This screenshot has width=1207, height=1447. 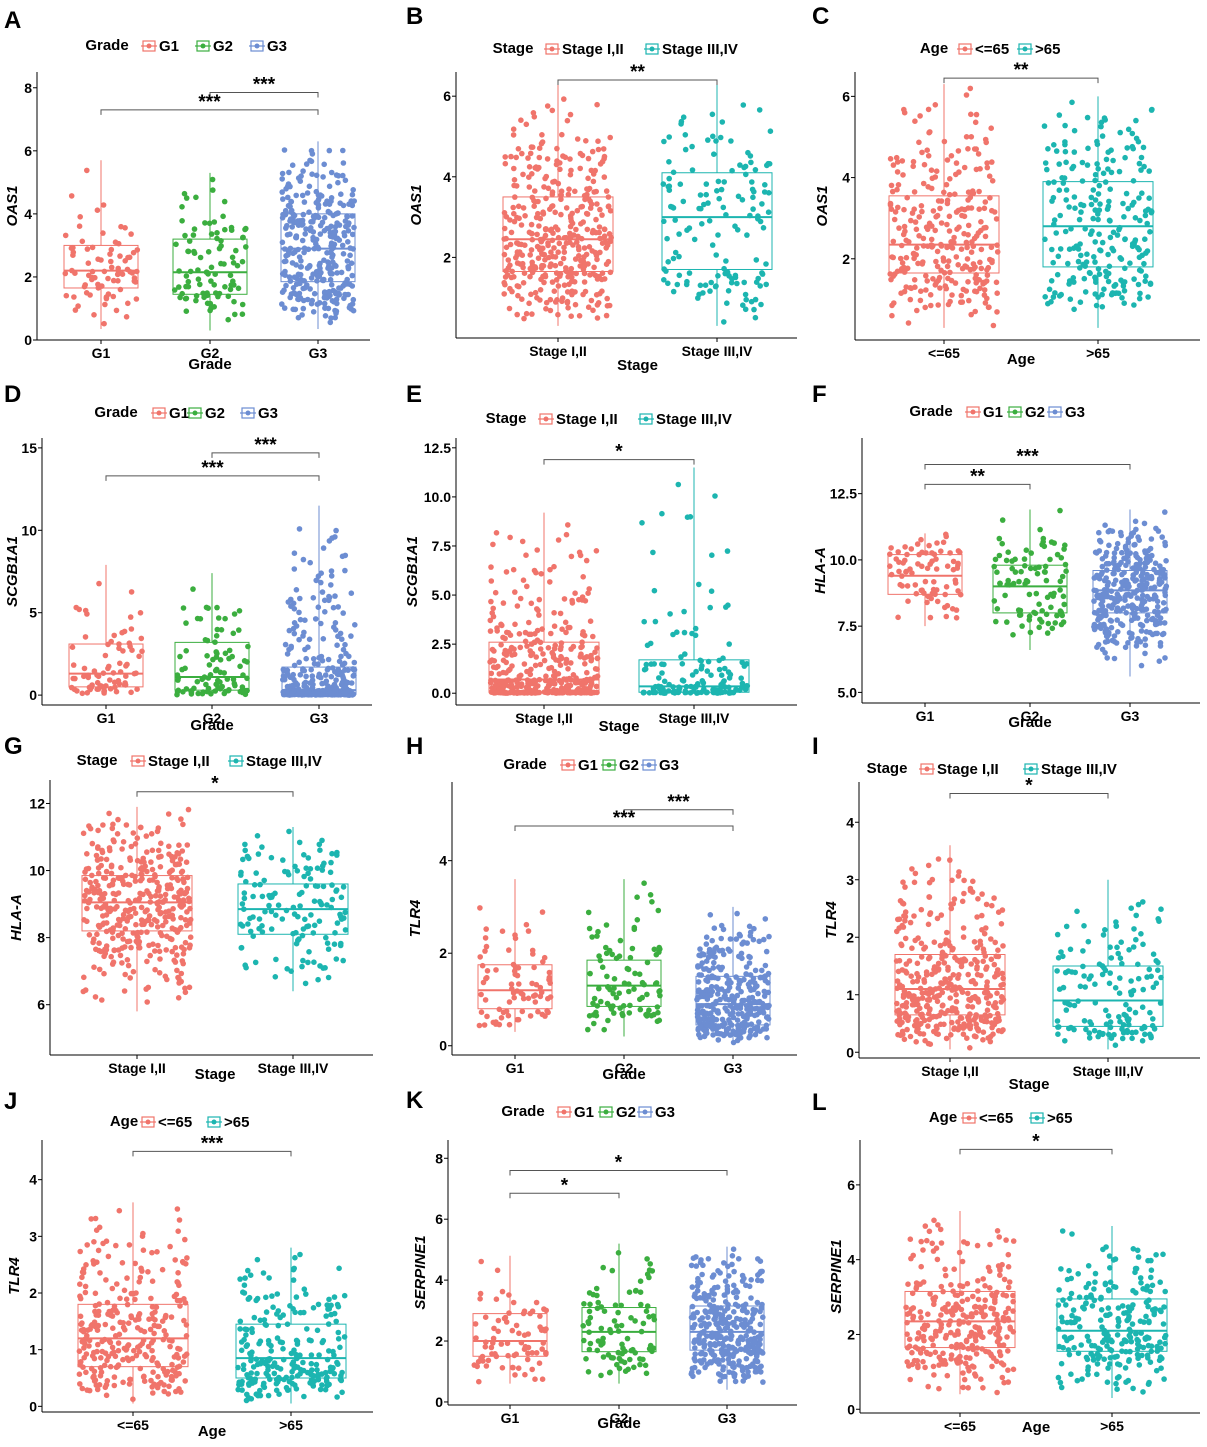 What do you see at coordinates (831, 920) in the screenshot?
I see `y-axis-label: TLR4` at bounding box center [831, 920].